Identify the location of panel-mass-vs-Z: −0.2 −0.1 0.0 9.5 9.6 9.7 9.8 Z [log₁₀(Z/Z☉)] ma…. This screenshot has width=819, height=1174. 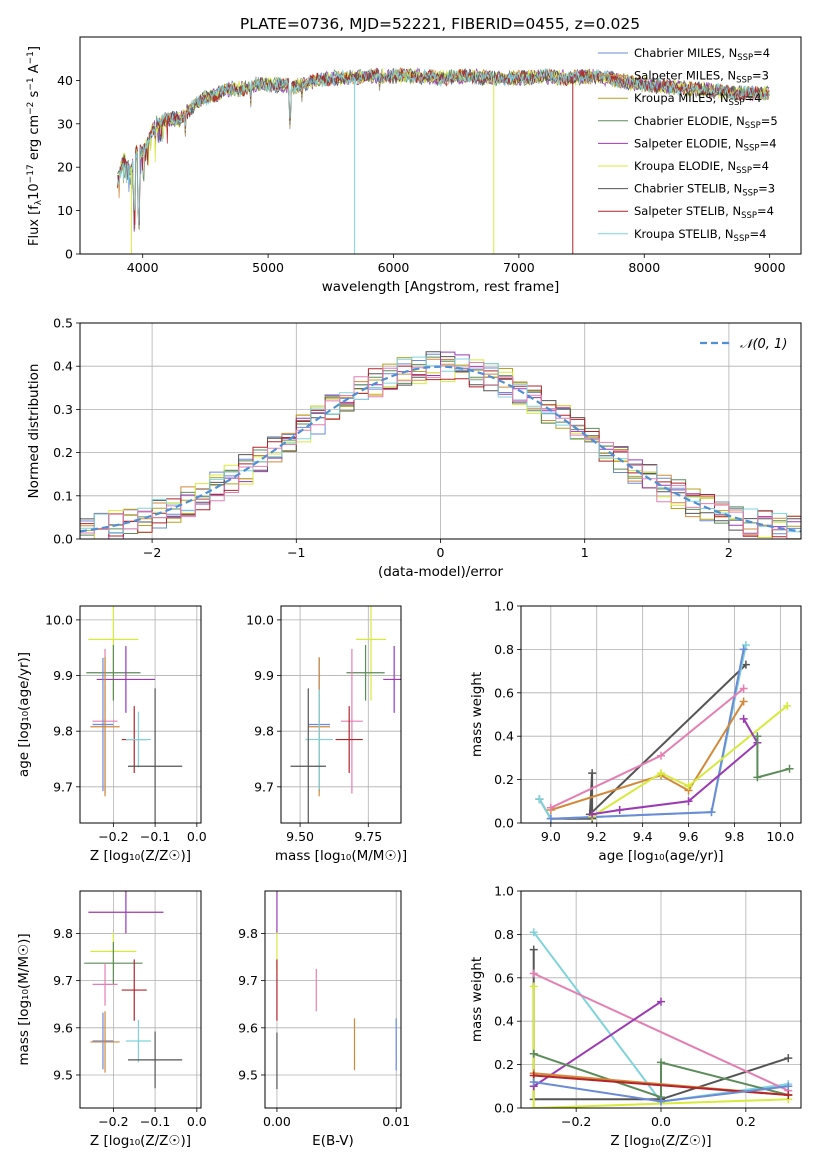
(111, 1019).